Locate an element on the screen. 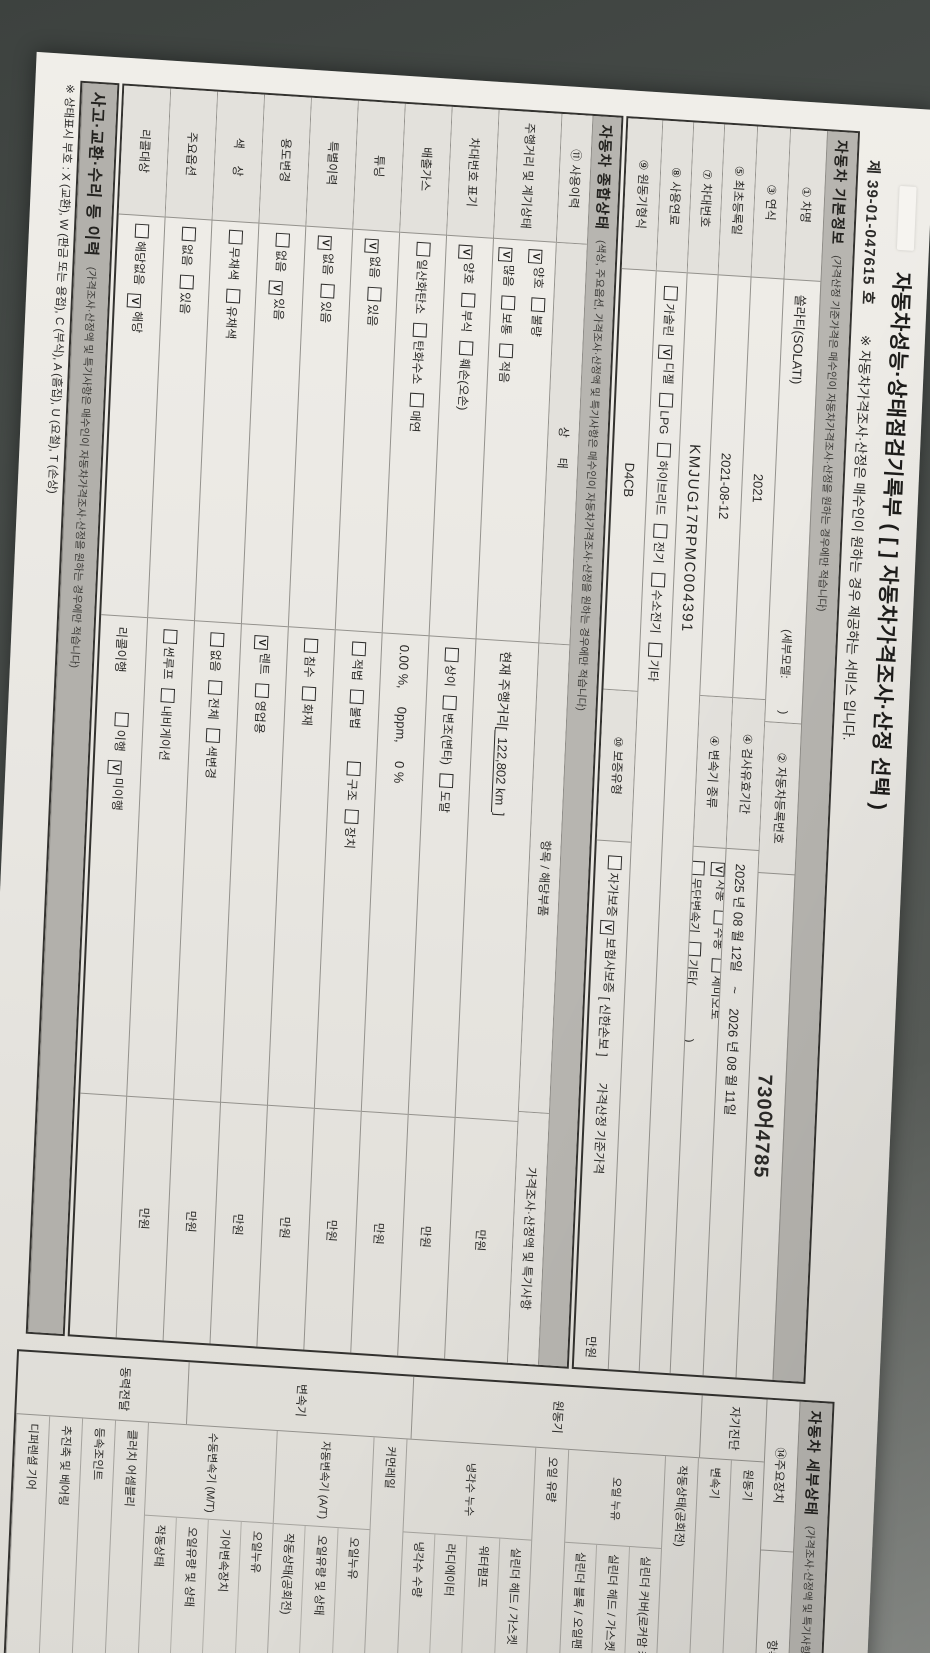 The width and height of the screenshot is (930, 1653). sub-manual-transmission: 수동변속기 (M/T) is located at coordinates (210, 1473).